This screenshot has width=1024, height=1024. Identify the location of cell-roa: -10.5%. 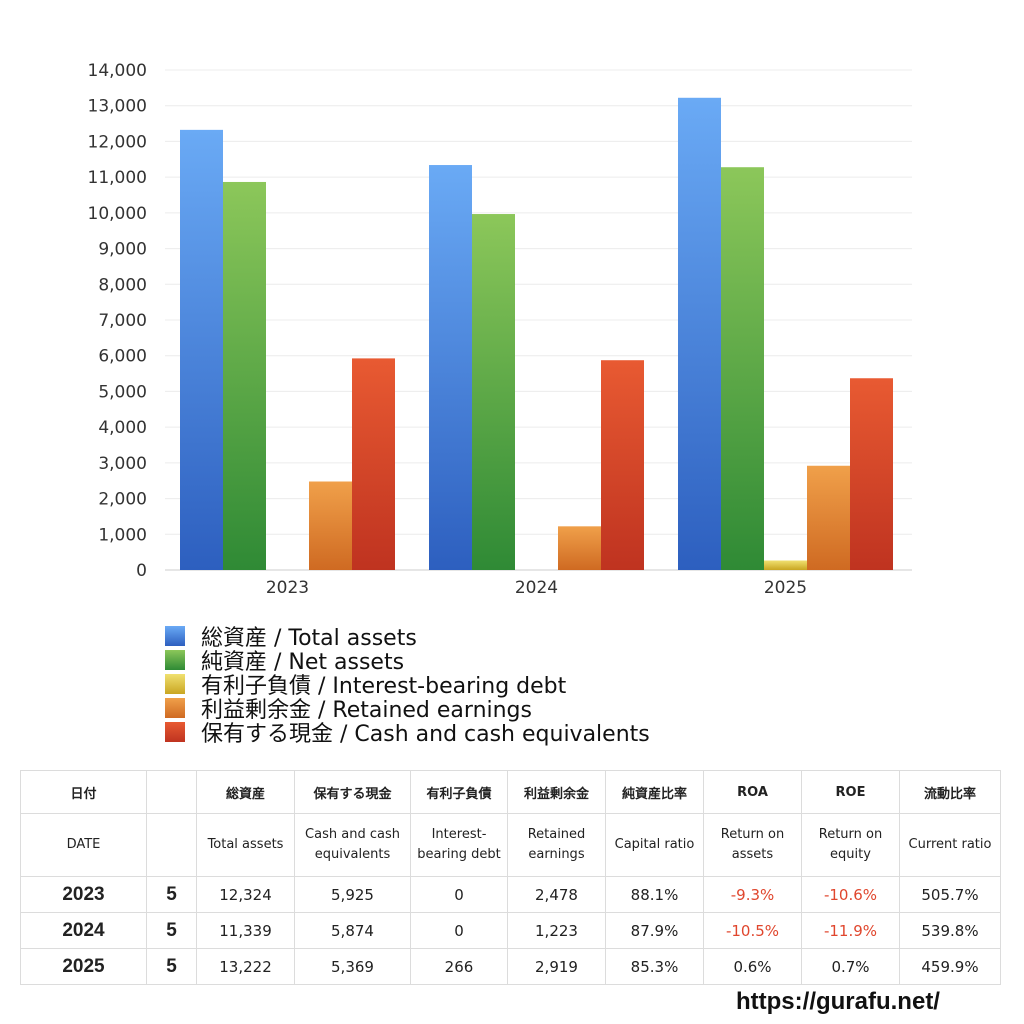
(752, 930).